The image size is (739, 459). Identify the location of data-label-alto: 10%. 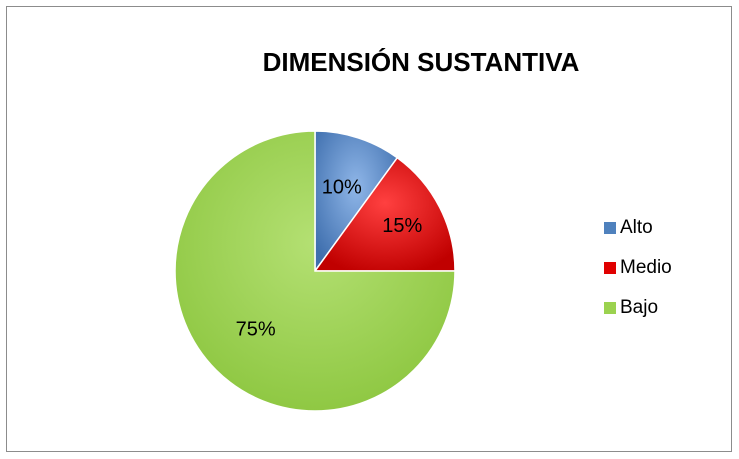
(342, 188).